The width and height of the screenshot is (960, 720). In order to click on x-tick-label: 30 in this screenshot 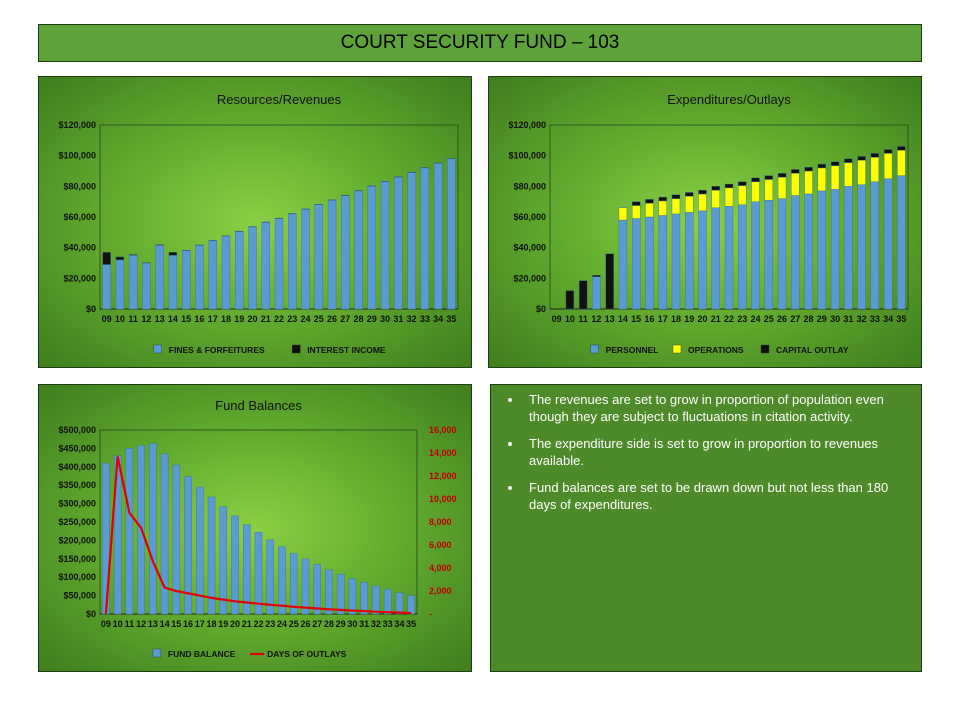, I will do `click(352, 624)`.